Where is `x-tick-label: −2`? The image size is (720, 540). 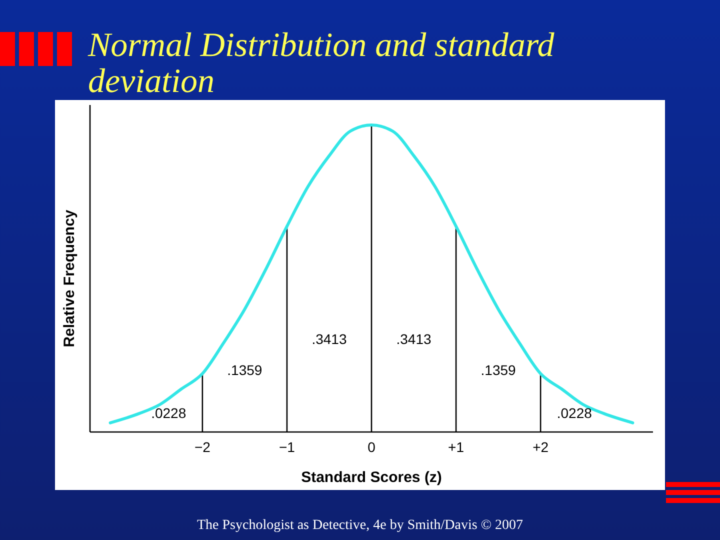 x-tick-label: −2 is located at coordinates (202, 447).